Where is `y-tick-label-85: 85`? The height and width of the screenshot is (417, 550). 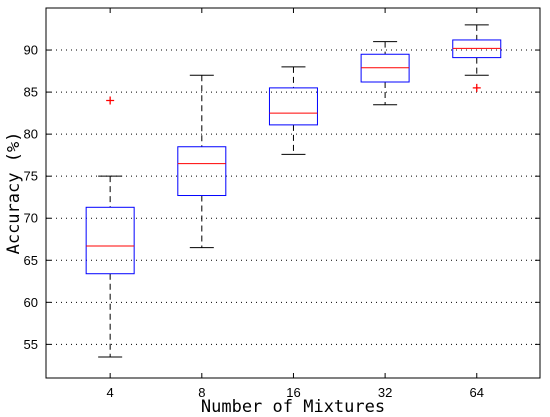 y-tick-label-85: 85 is located at coordinates (31, 92).